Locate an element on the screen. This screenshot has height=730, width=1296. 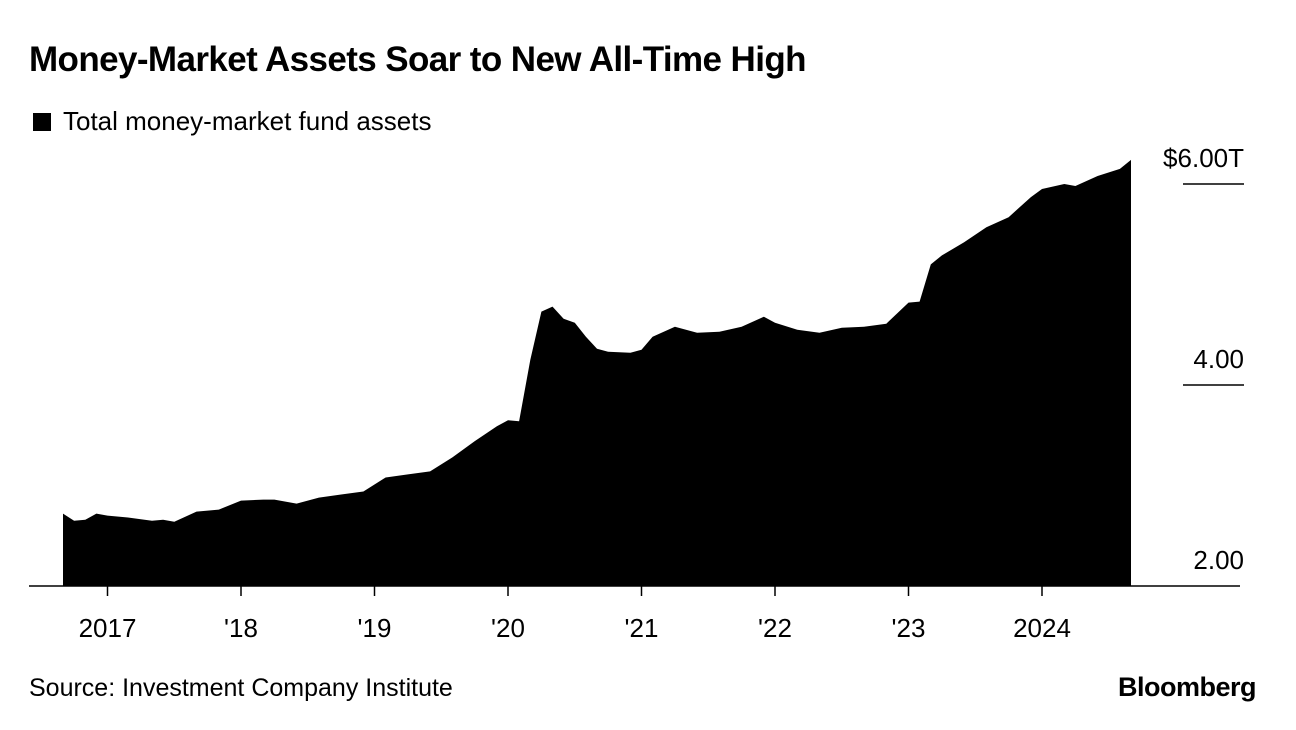
x-tick-label-0: 2017 is located at coordinates (108, 628).